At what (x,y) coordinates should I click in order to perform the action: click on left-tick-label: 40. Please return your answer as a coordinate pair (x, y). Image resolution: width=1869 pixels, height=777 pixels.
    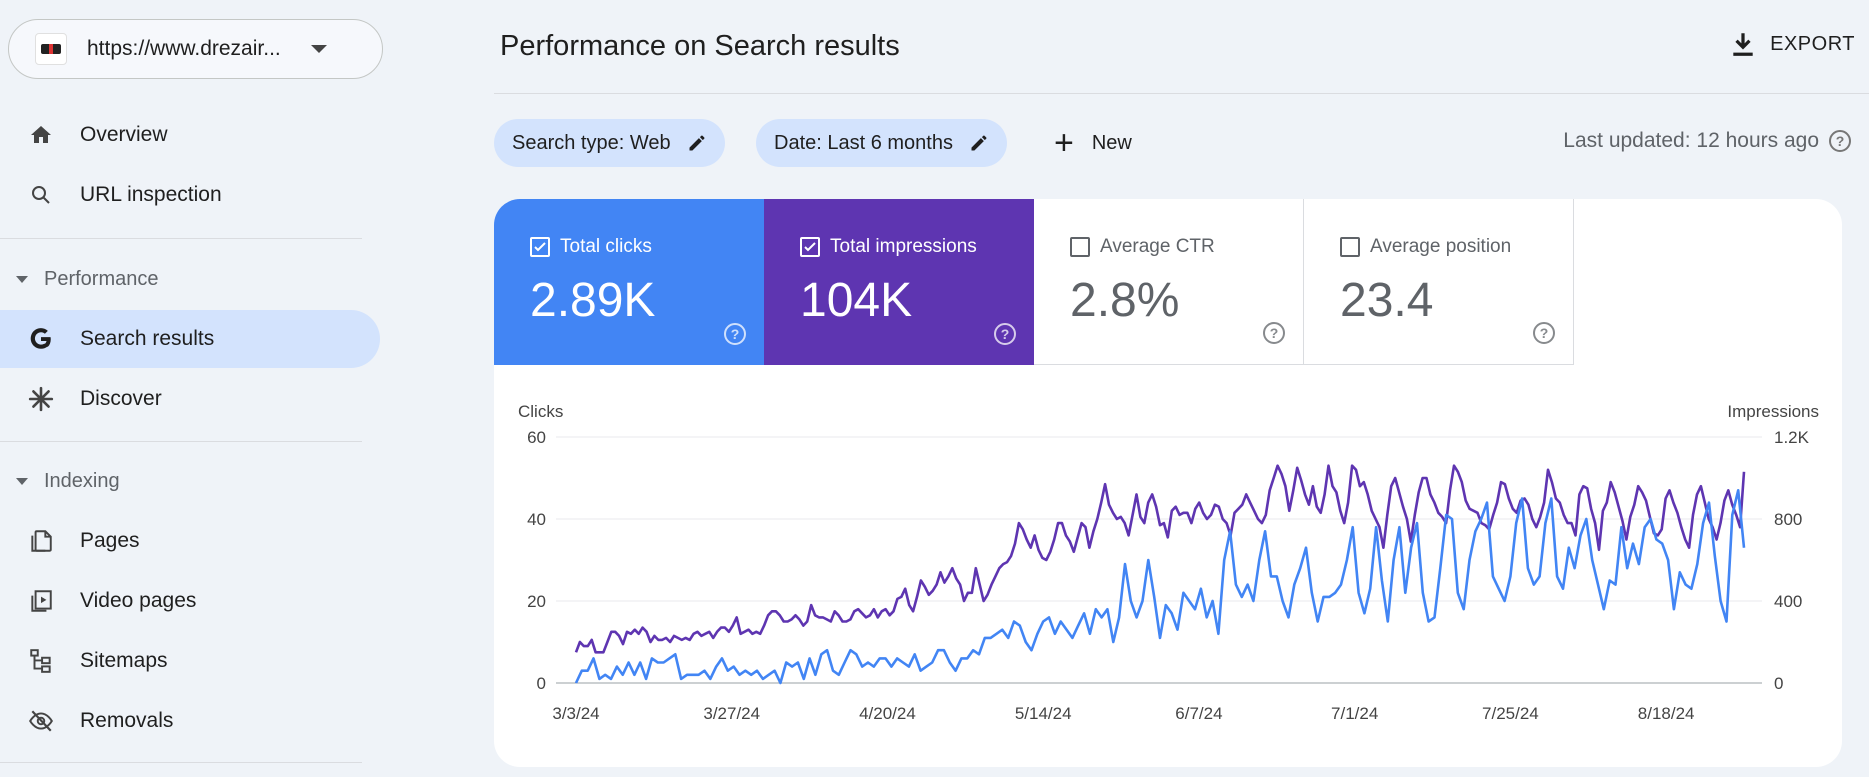
    Looking at the image, I should click on (536, 519).